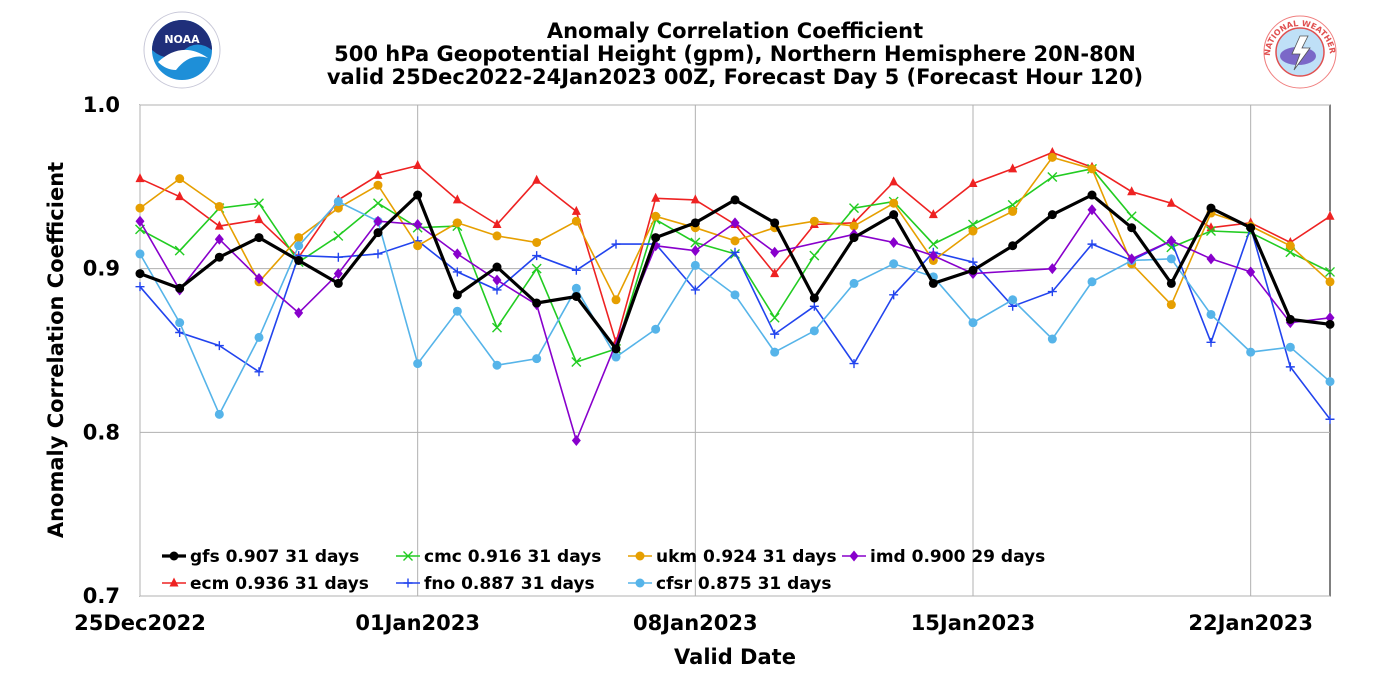 Image resolution: width=1400 pixels, height=700 pixels. I want to click on legend-label: gfs 0.907 31 days, so click(274, 557).